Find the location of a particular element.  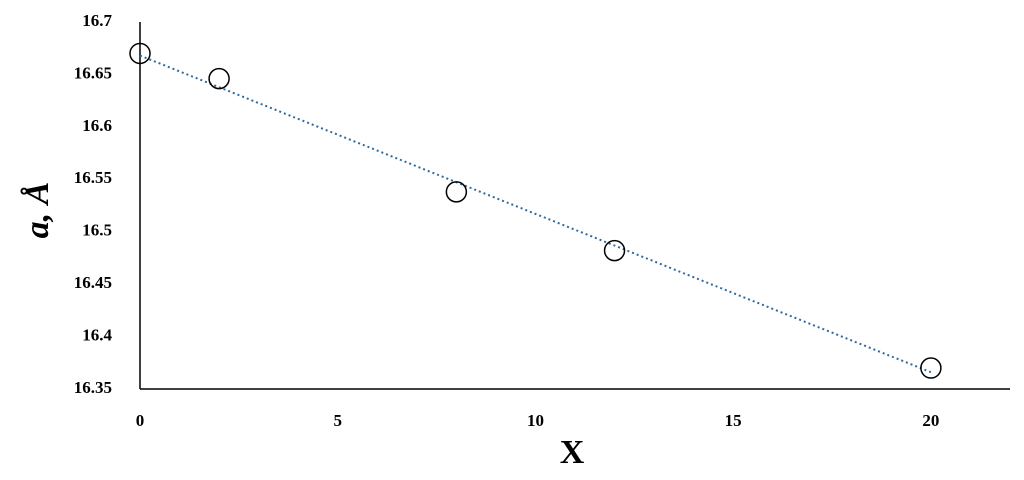

x-tick-label: 10 is located at coordinates (535, 420).